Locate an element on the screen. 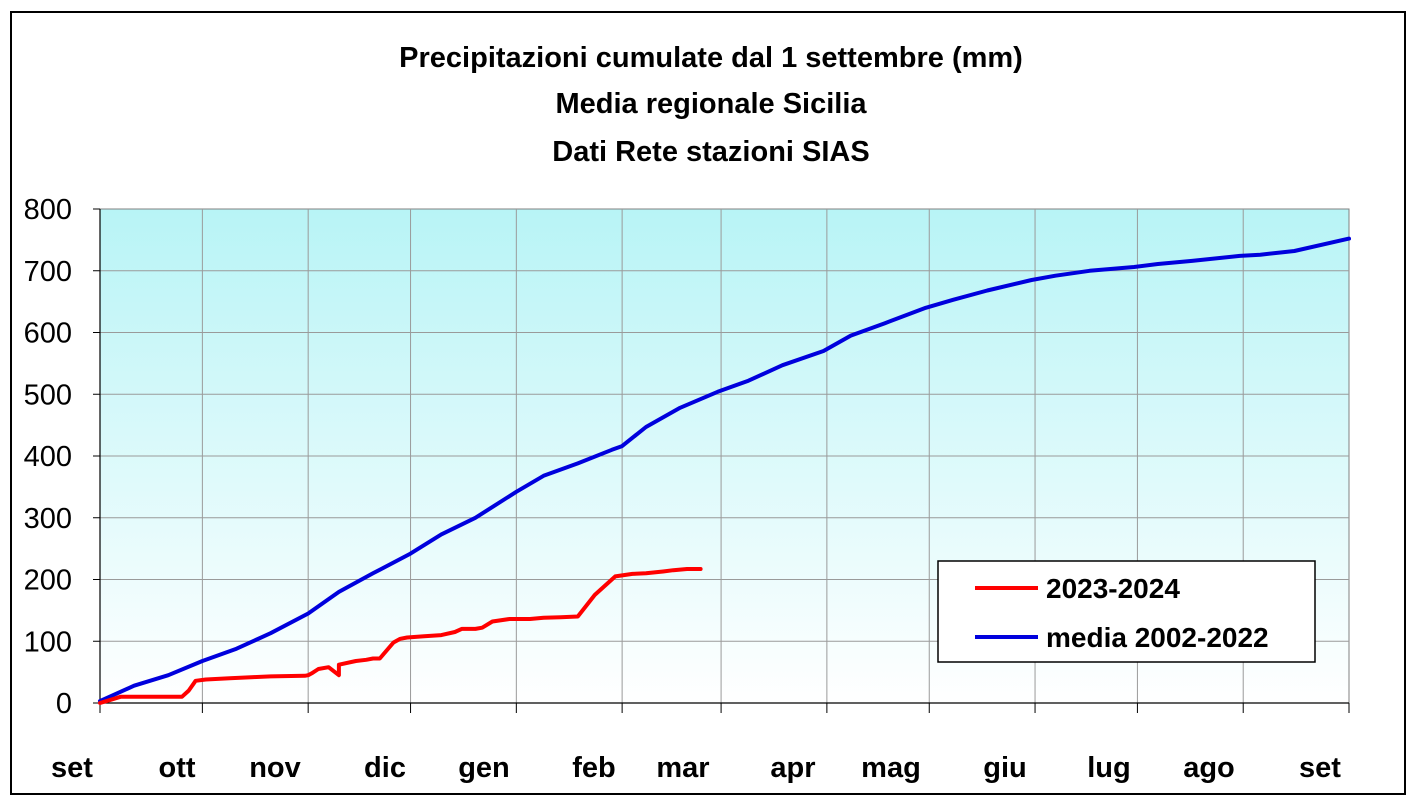 This screenshot has width=1422, height=808. x-tick-label: dic is located at coordinates (385, 768).